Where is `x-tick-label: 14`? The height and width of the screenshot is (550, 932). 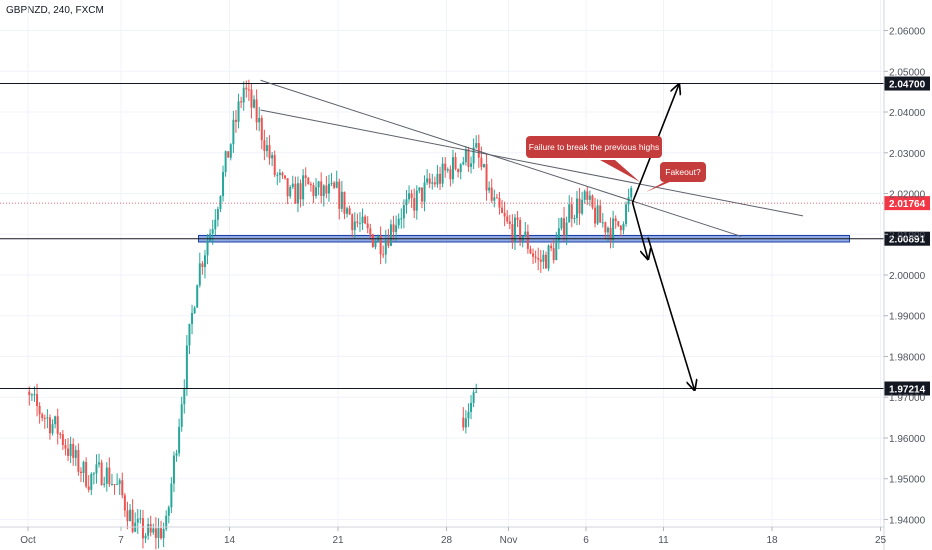 x-tick-label: 14 is located at coordinates (230, 540).